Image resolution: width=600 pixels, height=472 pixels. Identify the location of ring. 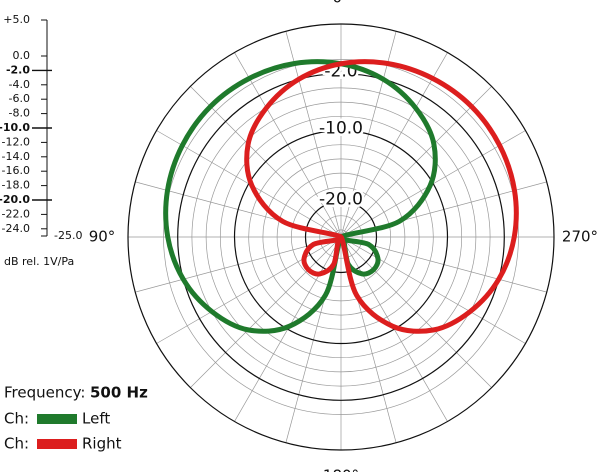
(341, 237).